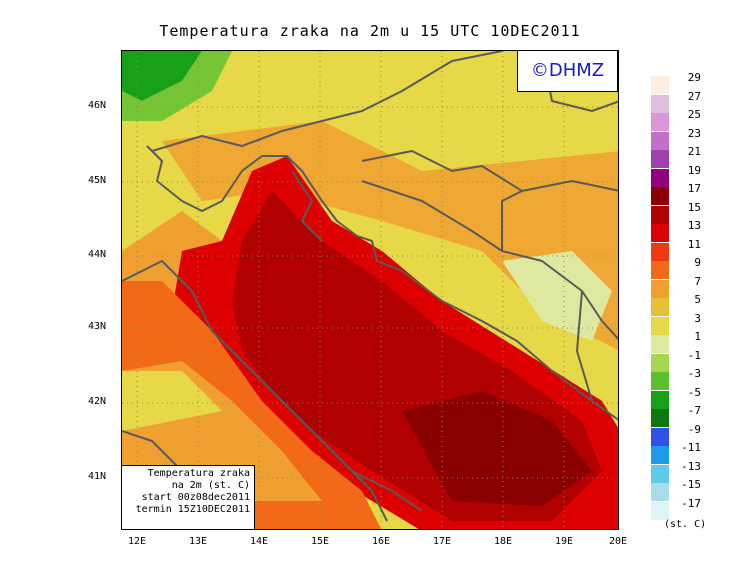 This screenshot has width=740, height=582. Describe the element at coordinates (97, 254) in the screenshot. I see `lat-label: 44N` at that location.